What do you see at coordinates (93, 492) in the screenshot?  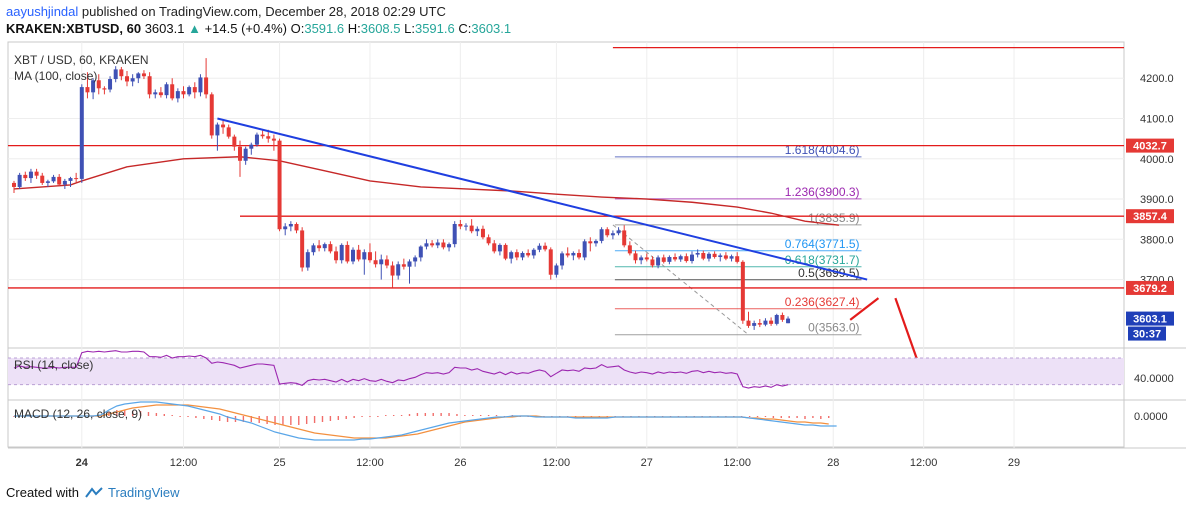 I see `footer: Created with TradingView` at bounding box center [93, 492].